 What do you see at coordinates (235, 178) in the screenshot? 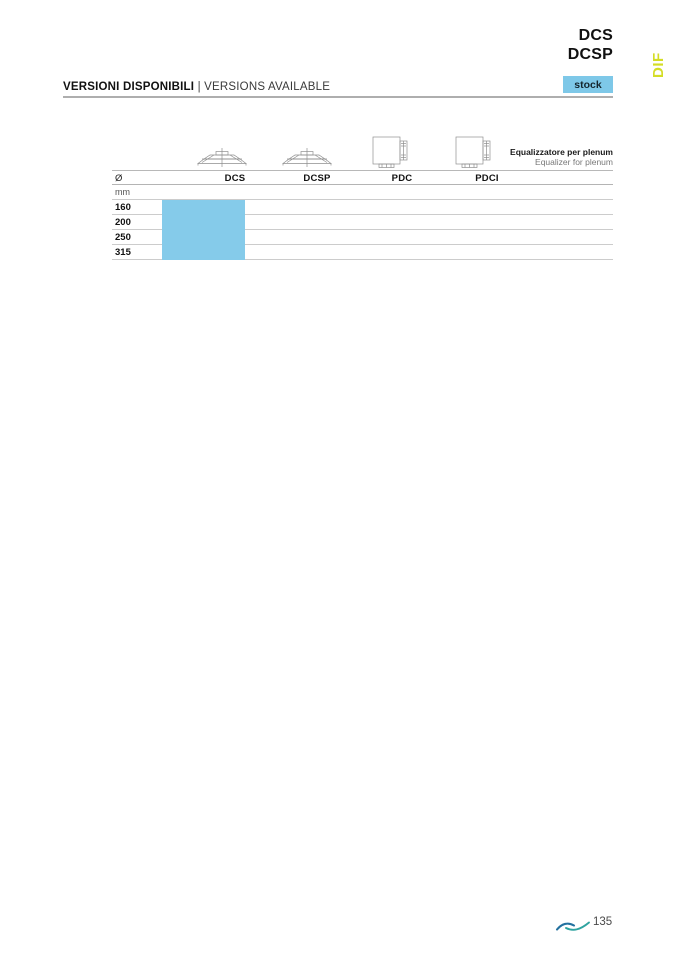
I see `column-header-dcs: DCS` at bounding box center [235, 178].